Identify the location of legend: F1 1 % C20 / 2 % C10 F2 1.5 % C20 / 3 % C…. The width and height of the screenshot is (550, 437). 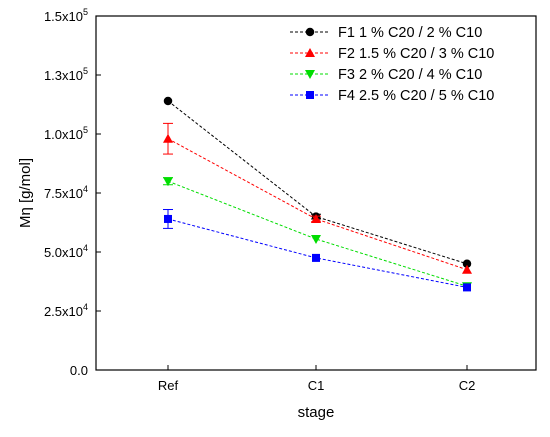
(392, 64).